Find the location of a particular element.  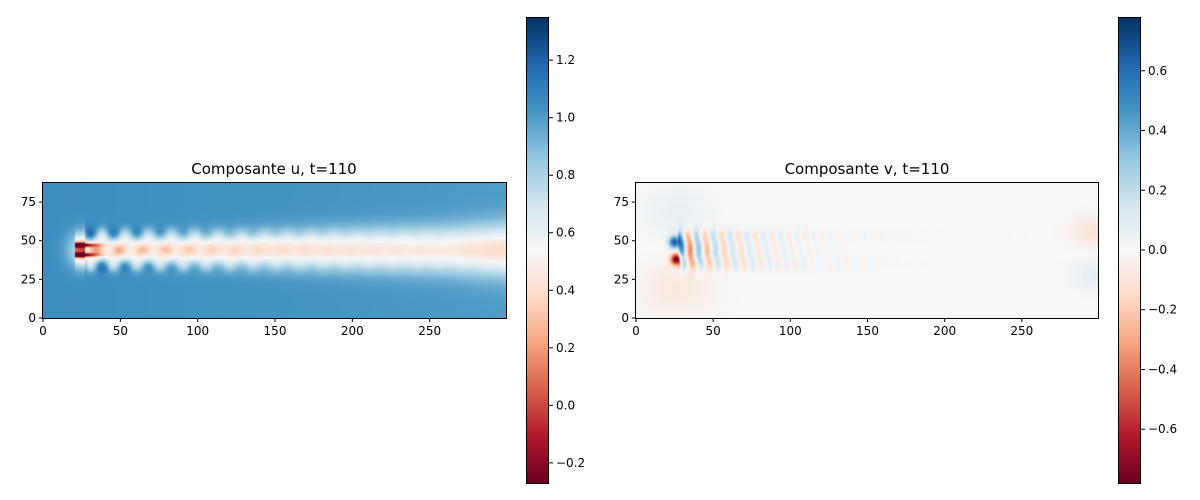

colorbar-v-gradient is located at coordinates (1130, 250).